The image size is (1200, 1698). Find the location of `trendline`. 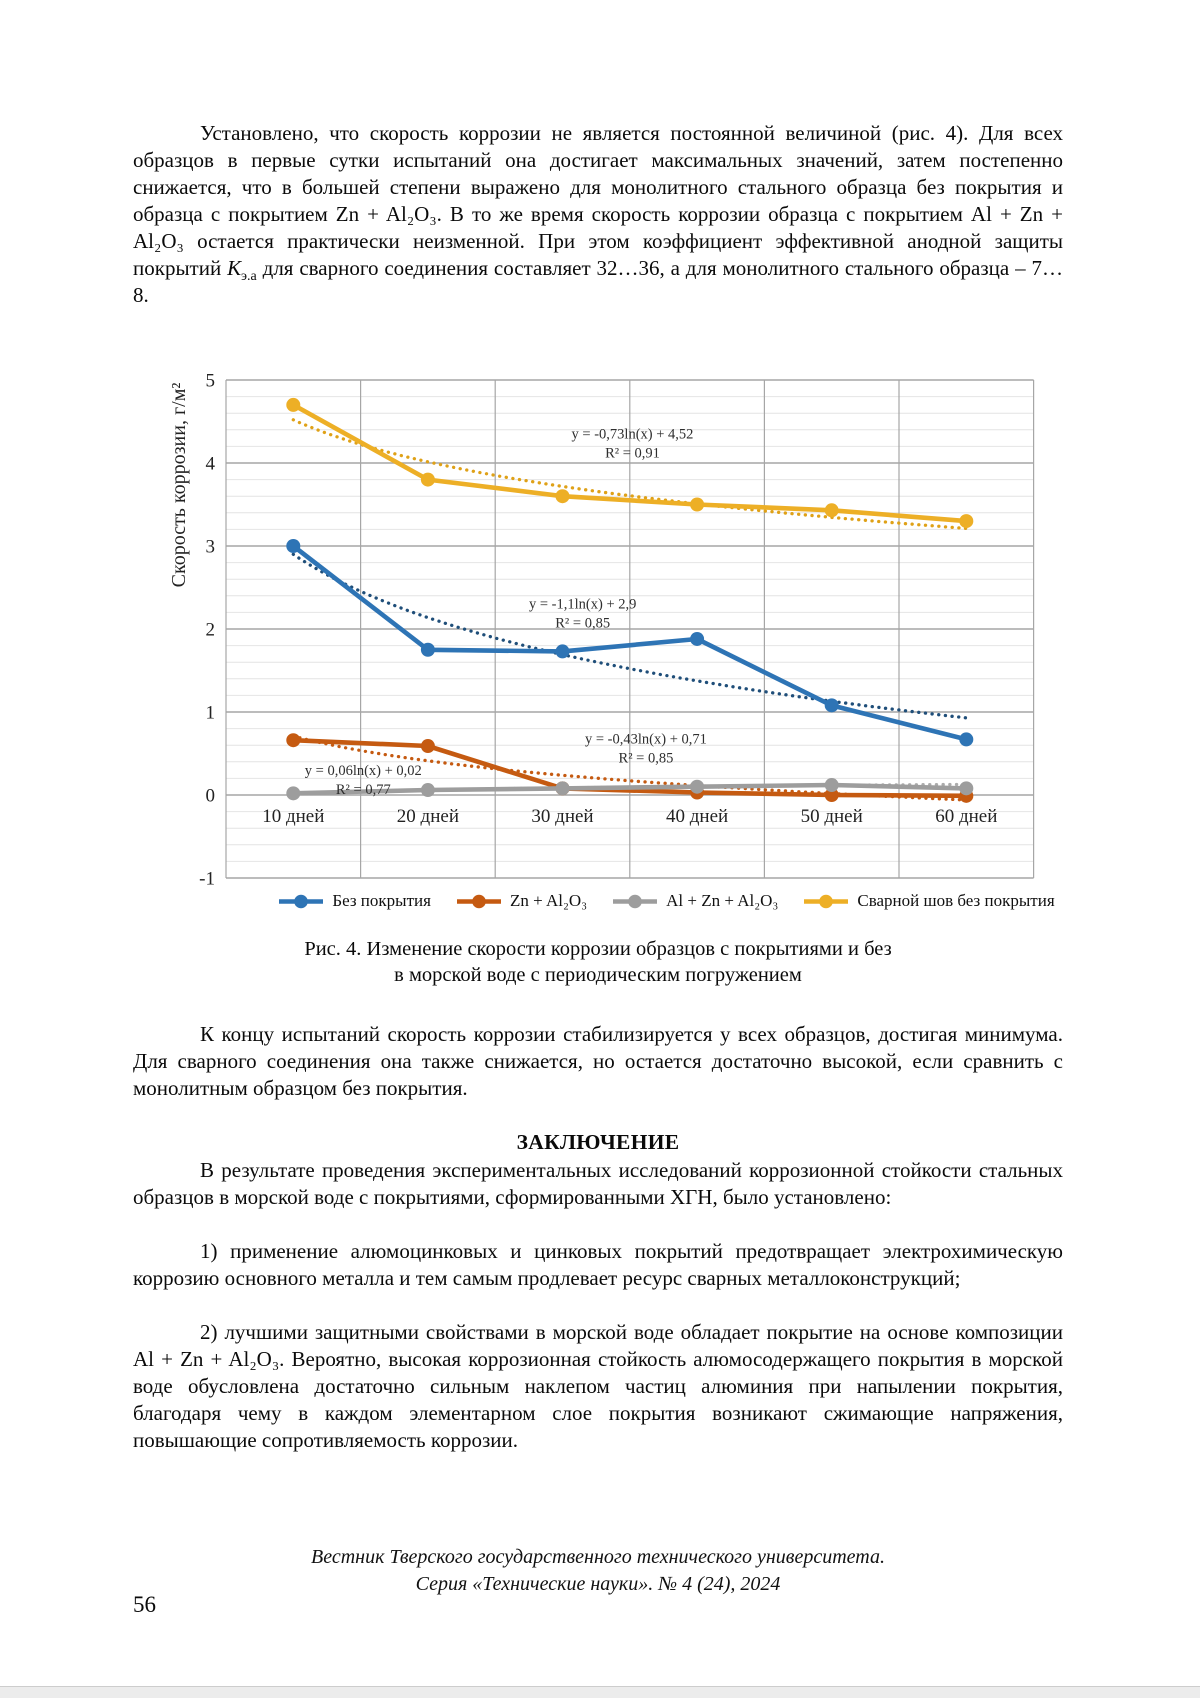

trendline is located at coordinates (629, 768).